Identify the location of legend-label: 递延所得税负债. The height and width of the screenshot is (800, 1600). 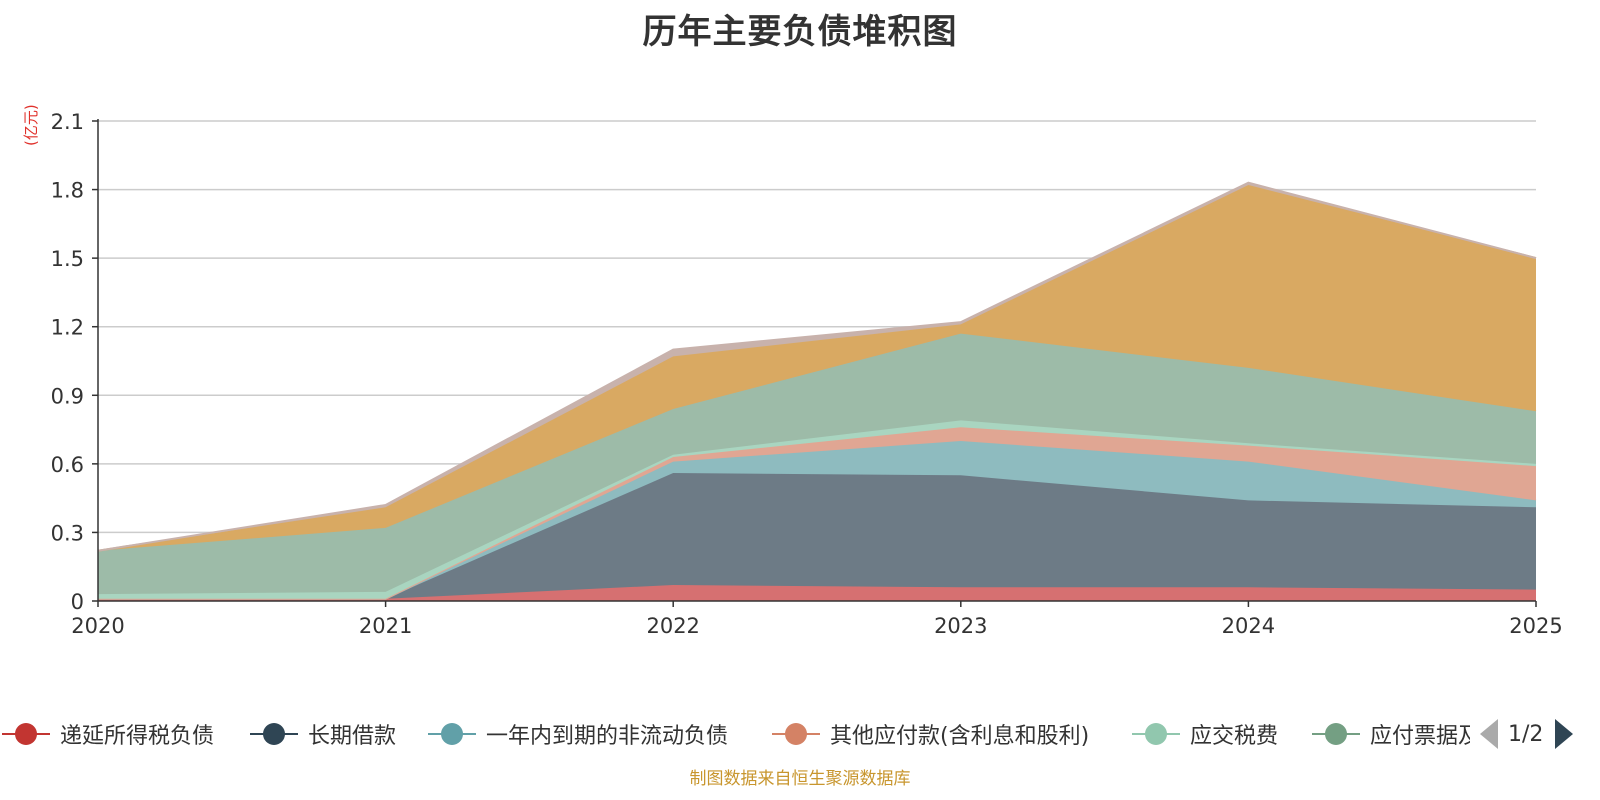
(137, 736).